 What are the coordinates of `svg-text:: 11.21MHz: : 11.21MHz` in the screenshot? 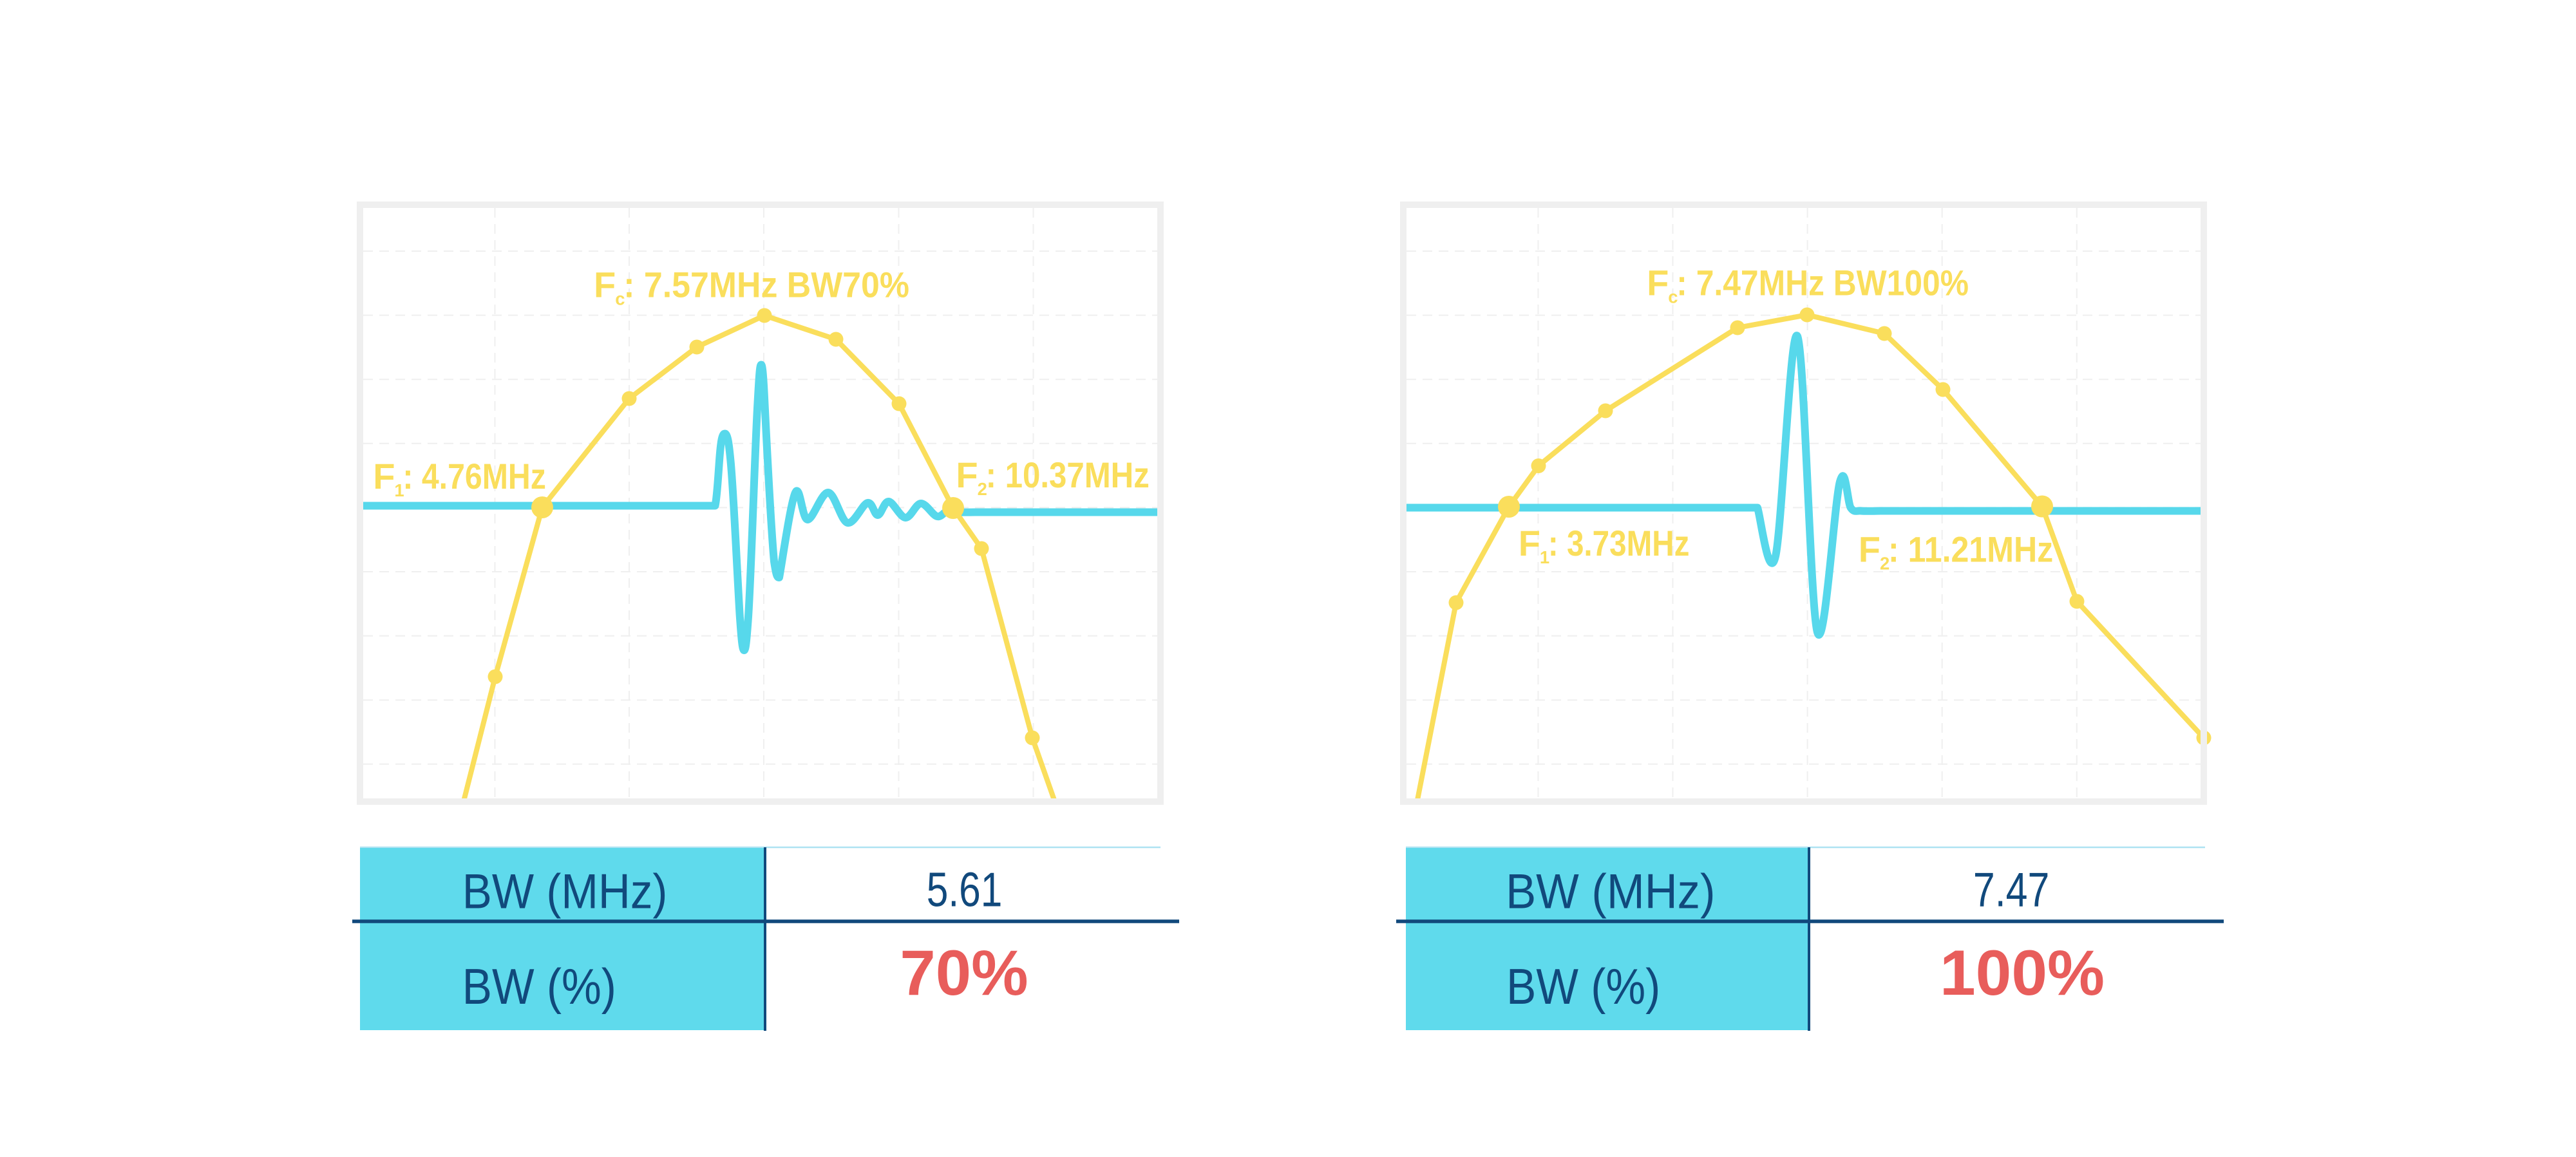 It's located at (1971, 549).